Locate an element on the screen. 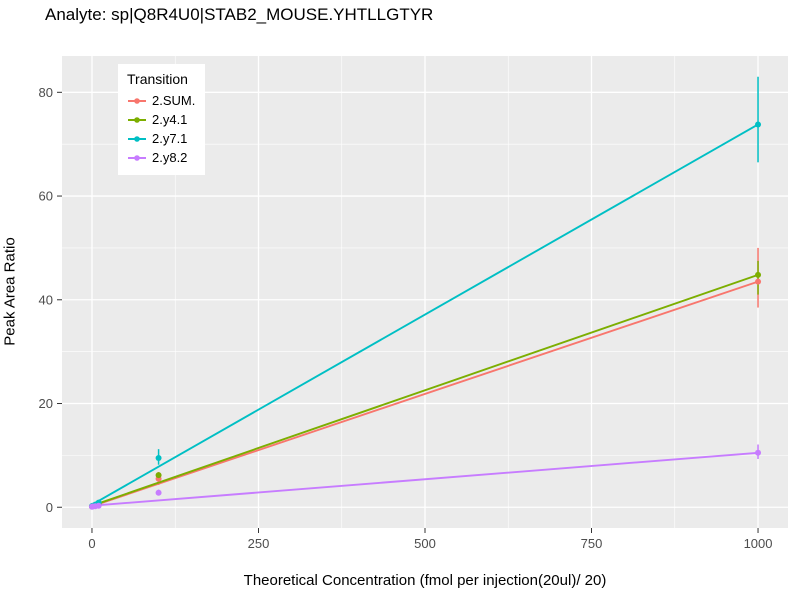  x-tick-label: 500 is located at coordinates (425, 543).